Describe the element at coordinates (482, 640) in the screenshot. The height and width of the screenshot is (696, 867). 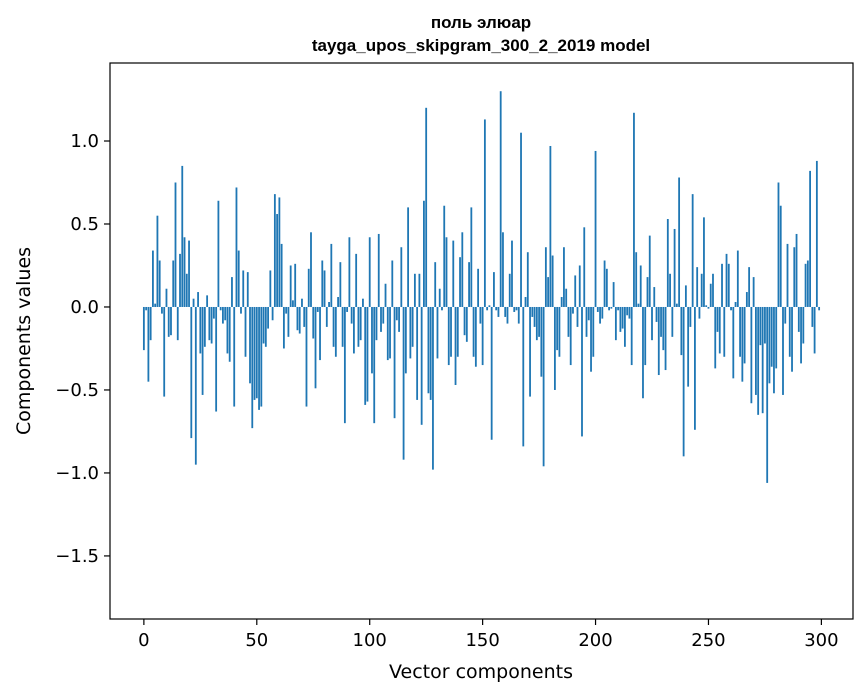
I see `x-tick-label: 150` at that location.